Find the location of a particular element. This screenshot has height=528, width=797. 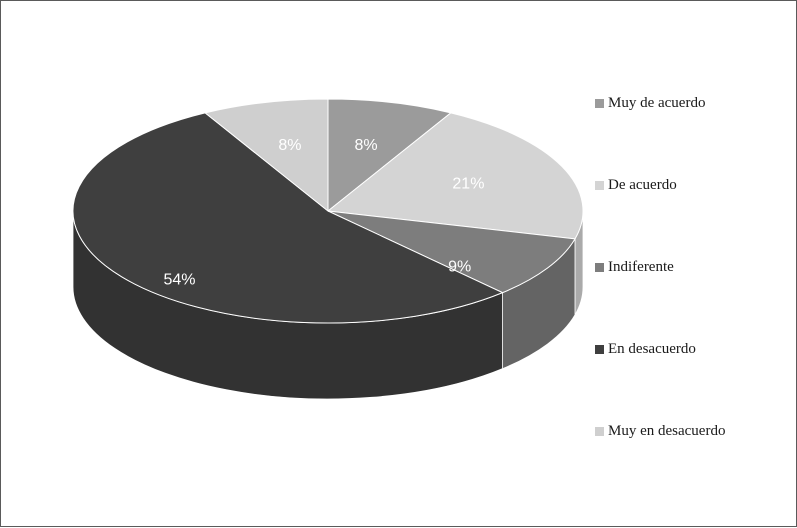

legend-item-muy-en-desacuerdo: Muy en desacuerdo is located at coordinates (660, 431).